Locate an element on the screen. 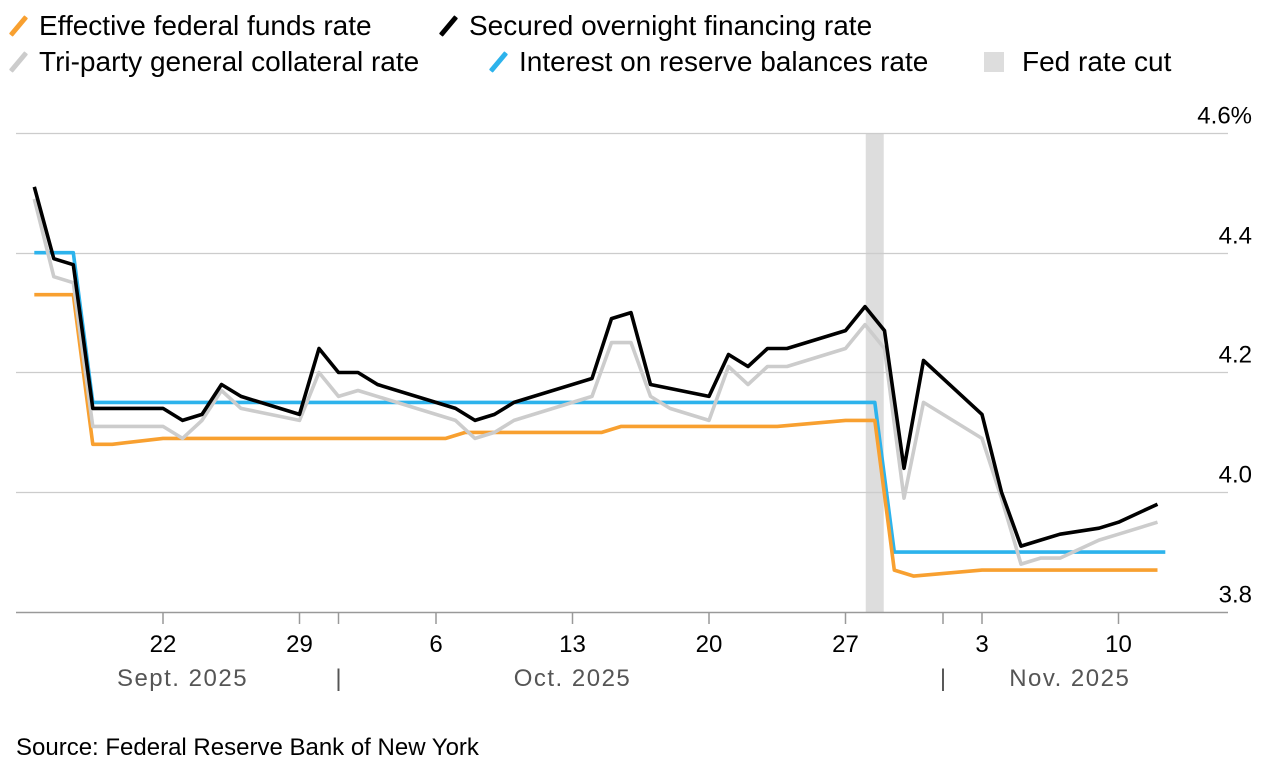 The width and height of the screenshot is (1274, 776). legend-label: Secured overnight financing rate is located at coordinates (671, 25).